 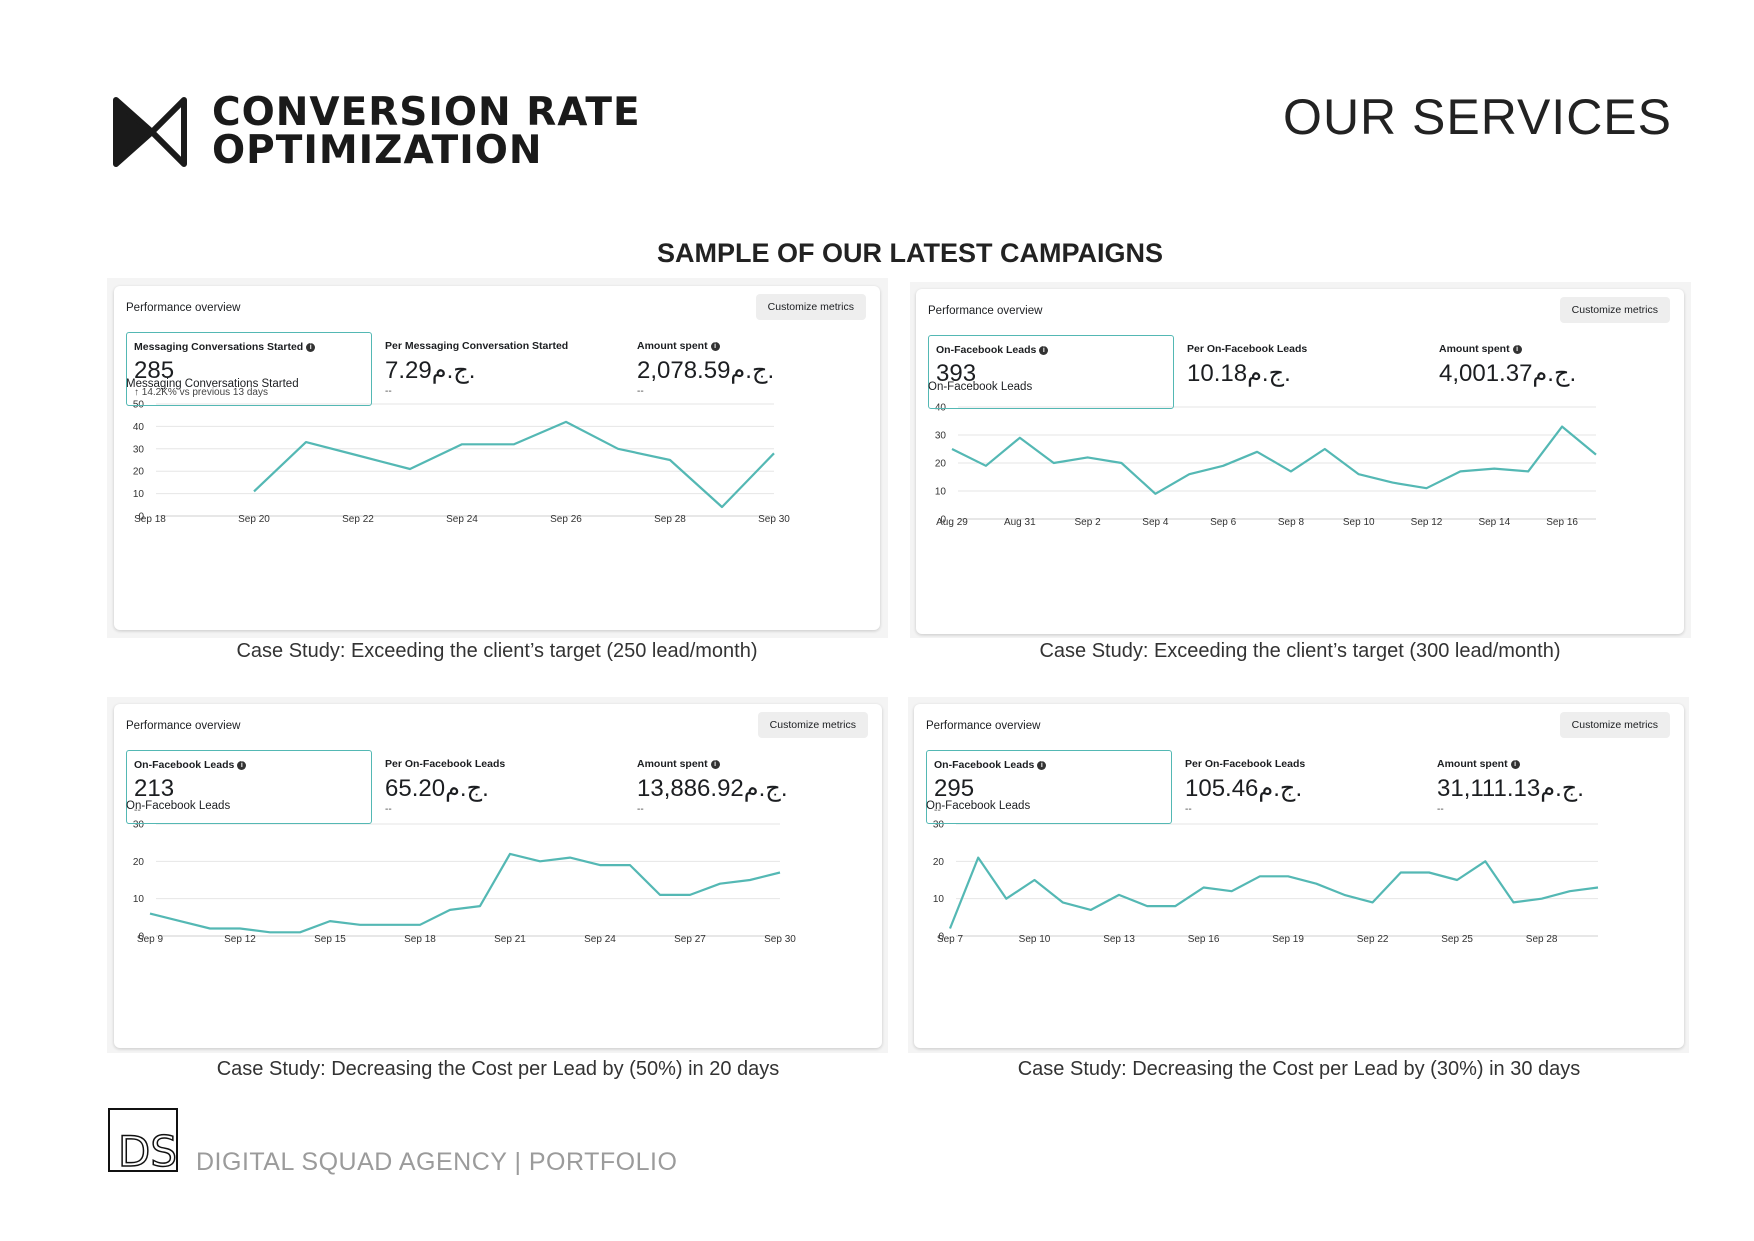 What do you see at coordinates (249, 787) in the screenshot?
I see `metric-card: On-Facebook Leads i 213 --` at bounding box center [249, 787].